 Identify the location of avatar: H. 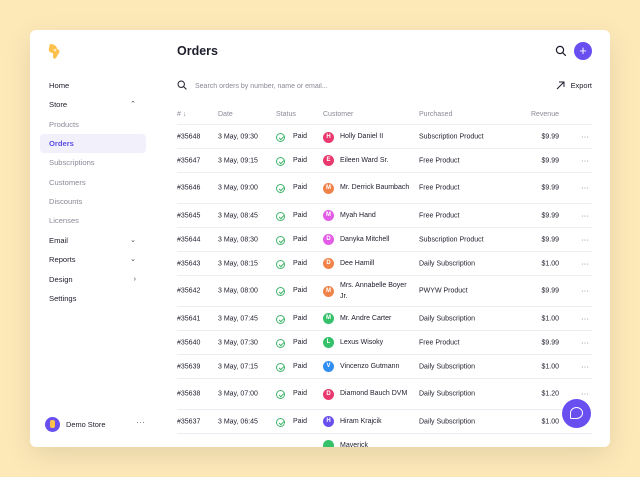
(328, 421).